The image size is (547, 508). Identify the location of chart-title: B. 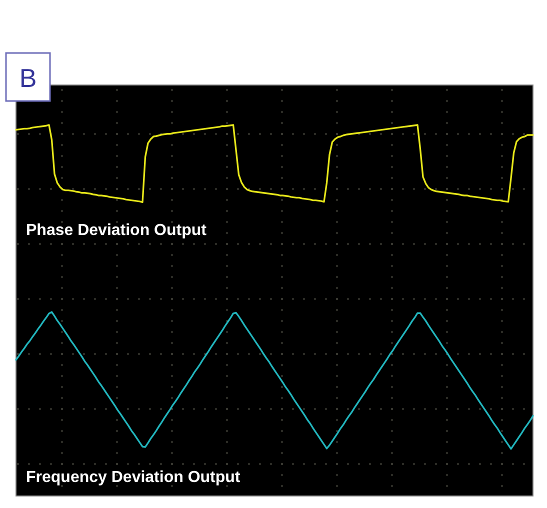
(28, 78).